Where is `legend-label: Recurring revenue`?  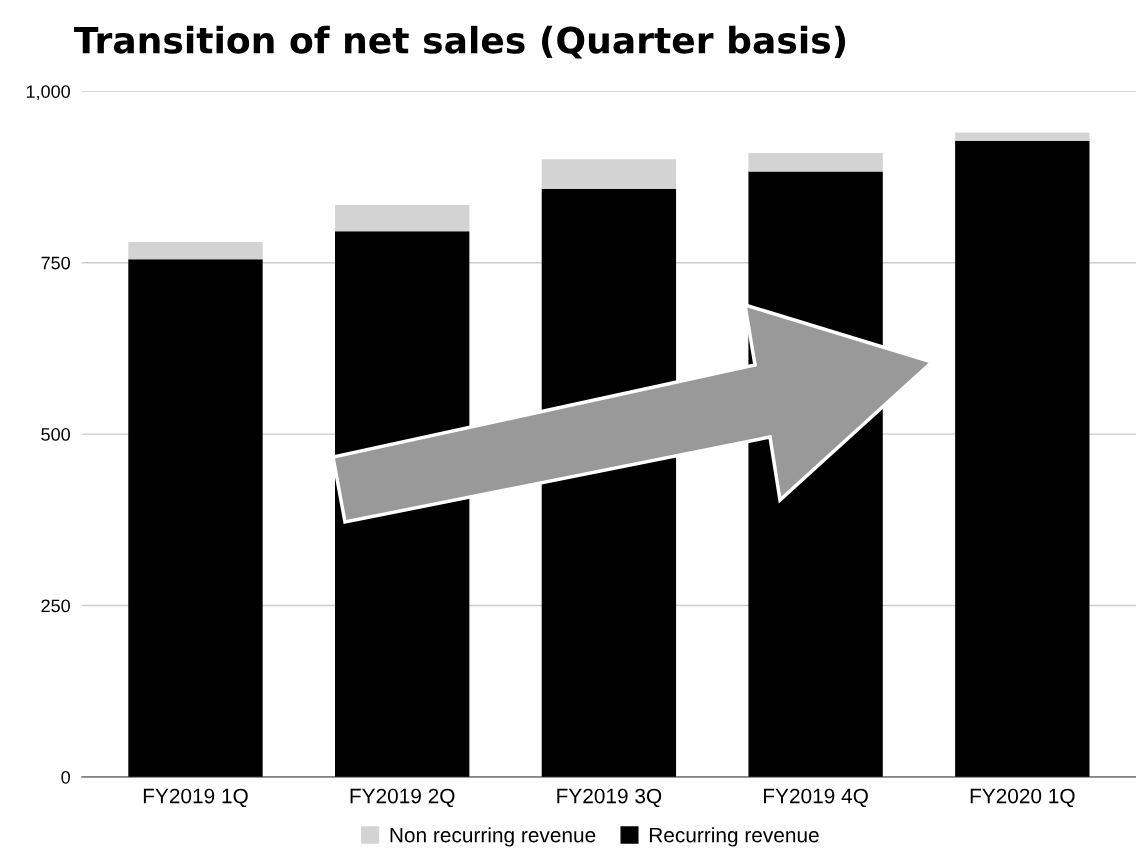
legend-label: Recurring revenue is located at coordinates (734, 837).